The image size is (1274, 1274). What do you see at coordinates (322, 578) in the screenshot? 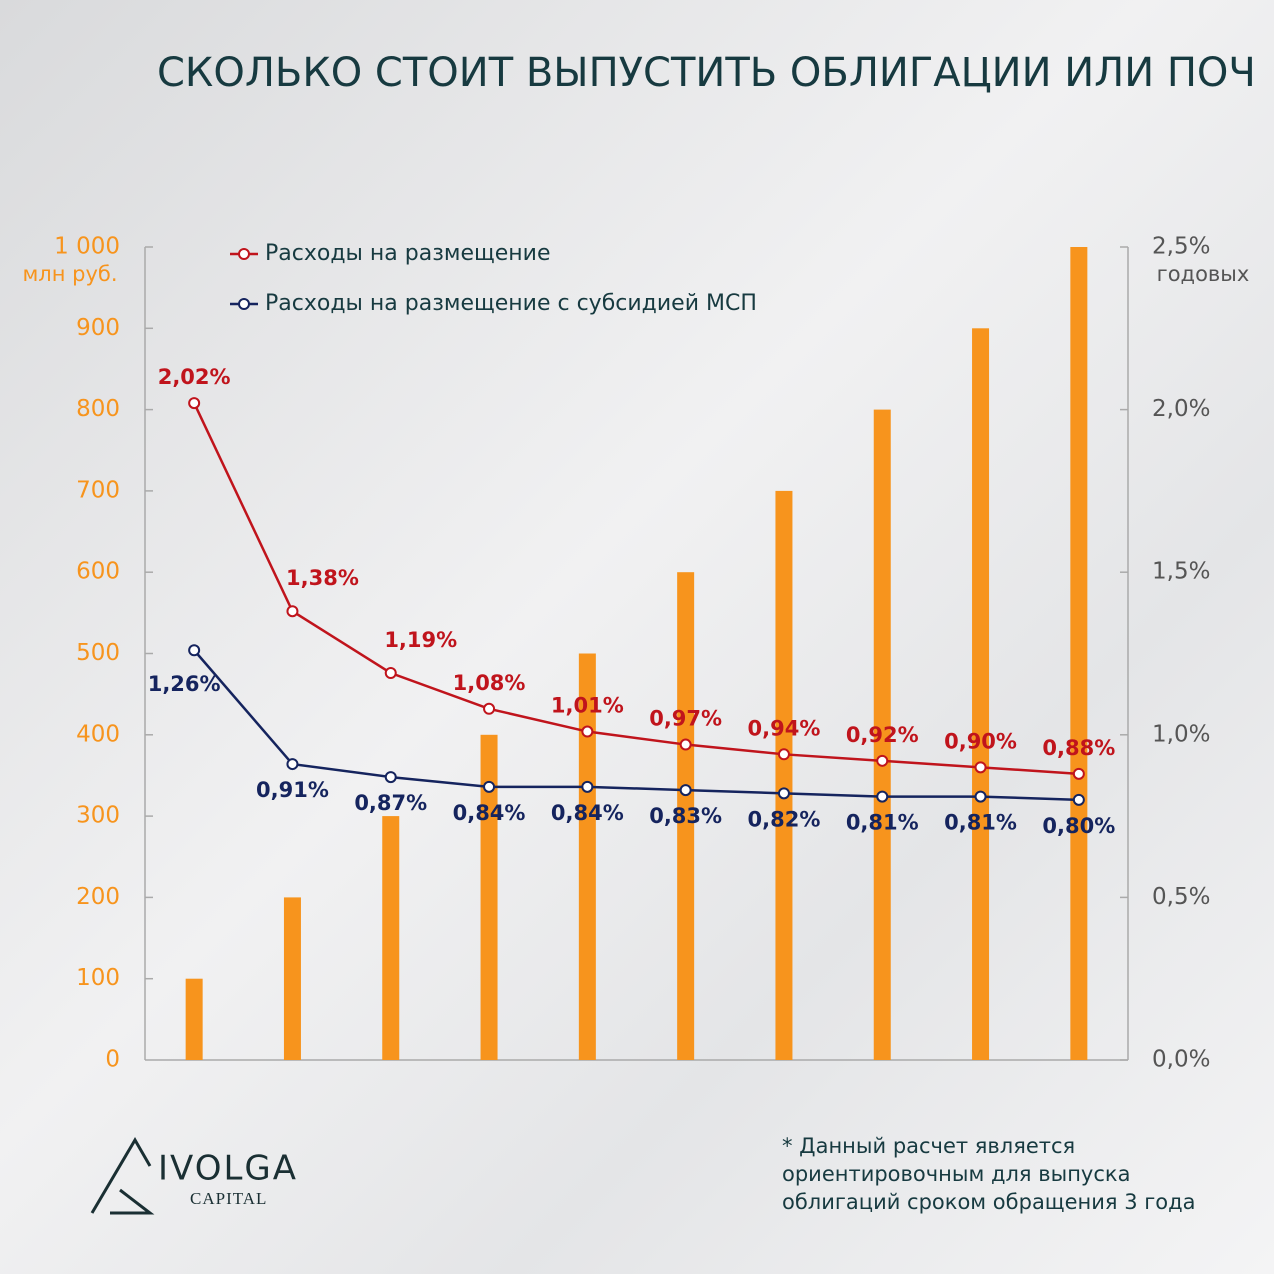
I see `data-label: 1,38%` at bounding box center [322, 578].